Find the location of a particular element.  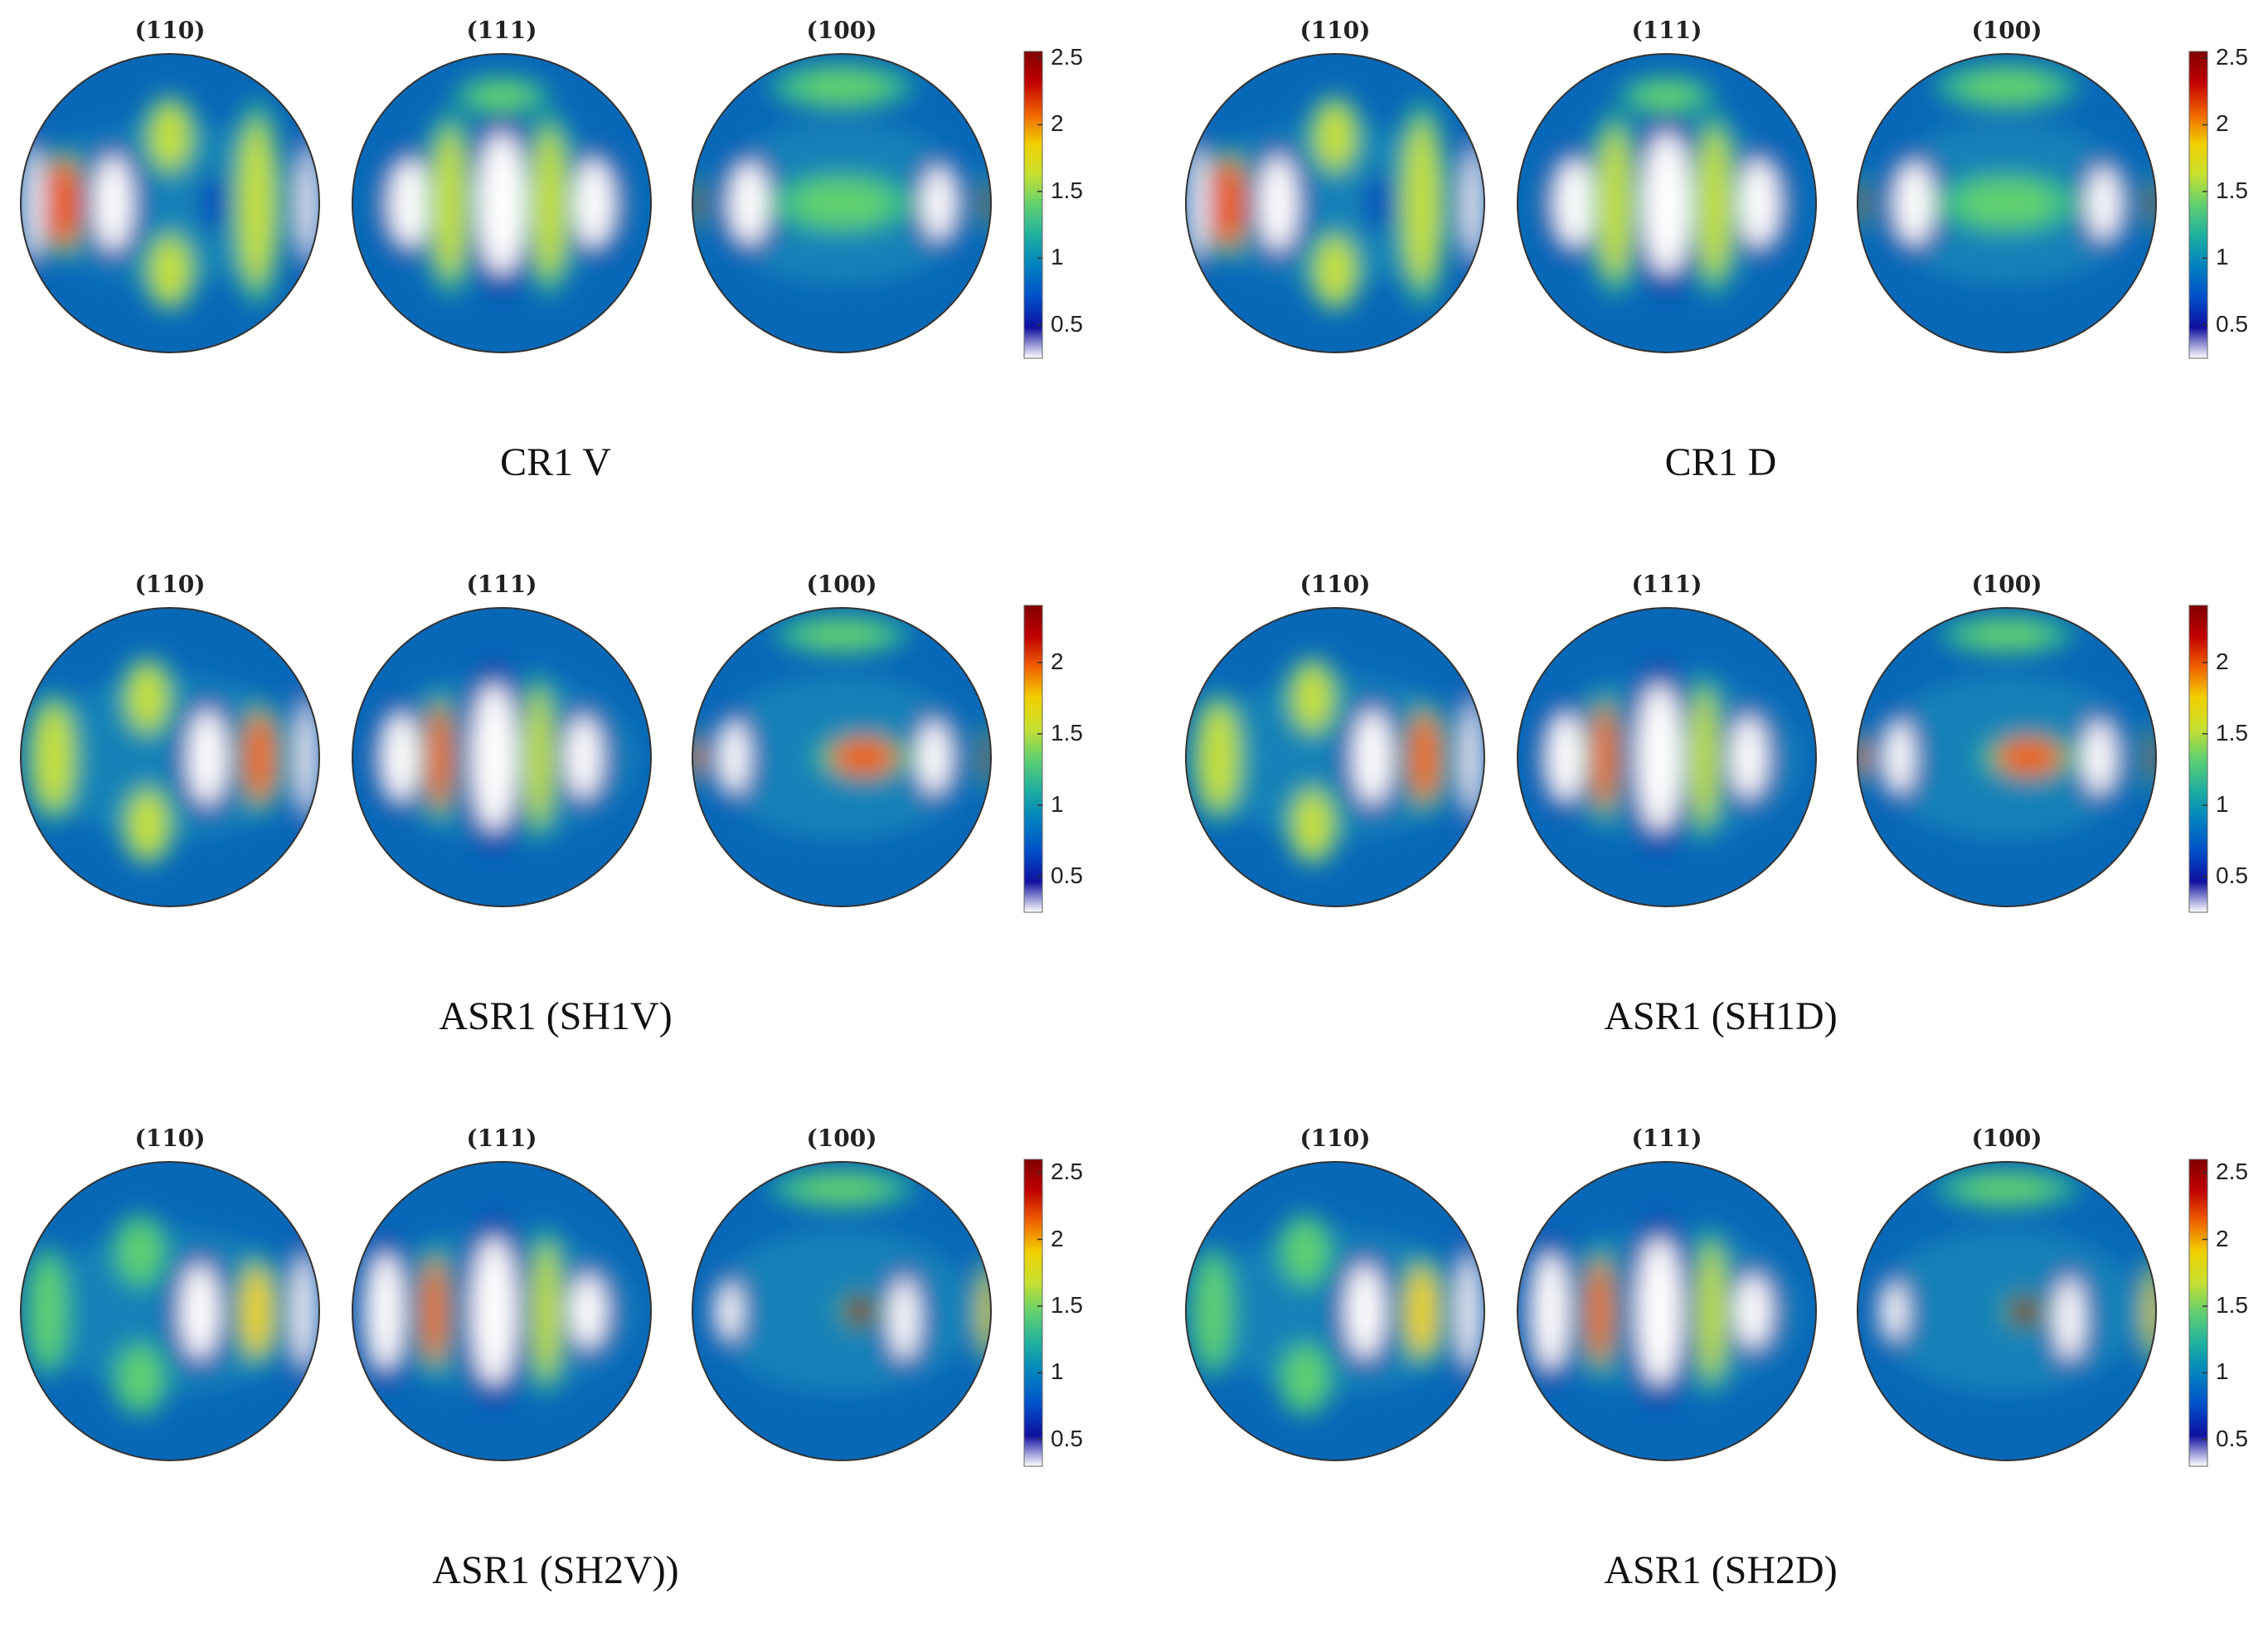

panel-caption: ASR1 (SH2D) is located at coordinates (1721, 1570).